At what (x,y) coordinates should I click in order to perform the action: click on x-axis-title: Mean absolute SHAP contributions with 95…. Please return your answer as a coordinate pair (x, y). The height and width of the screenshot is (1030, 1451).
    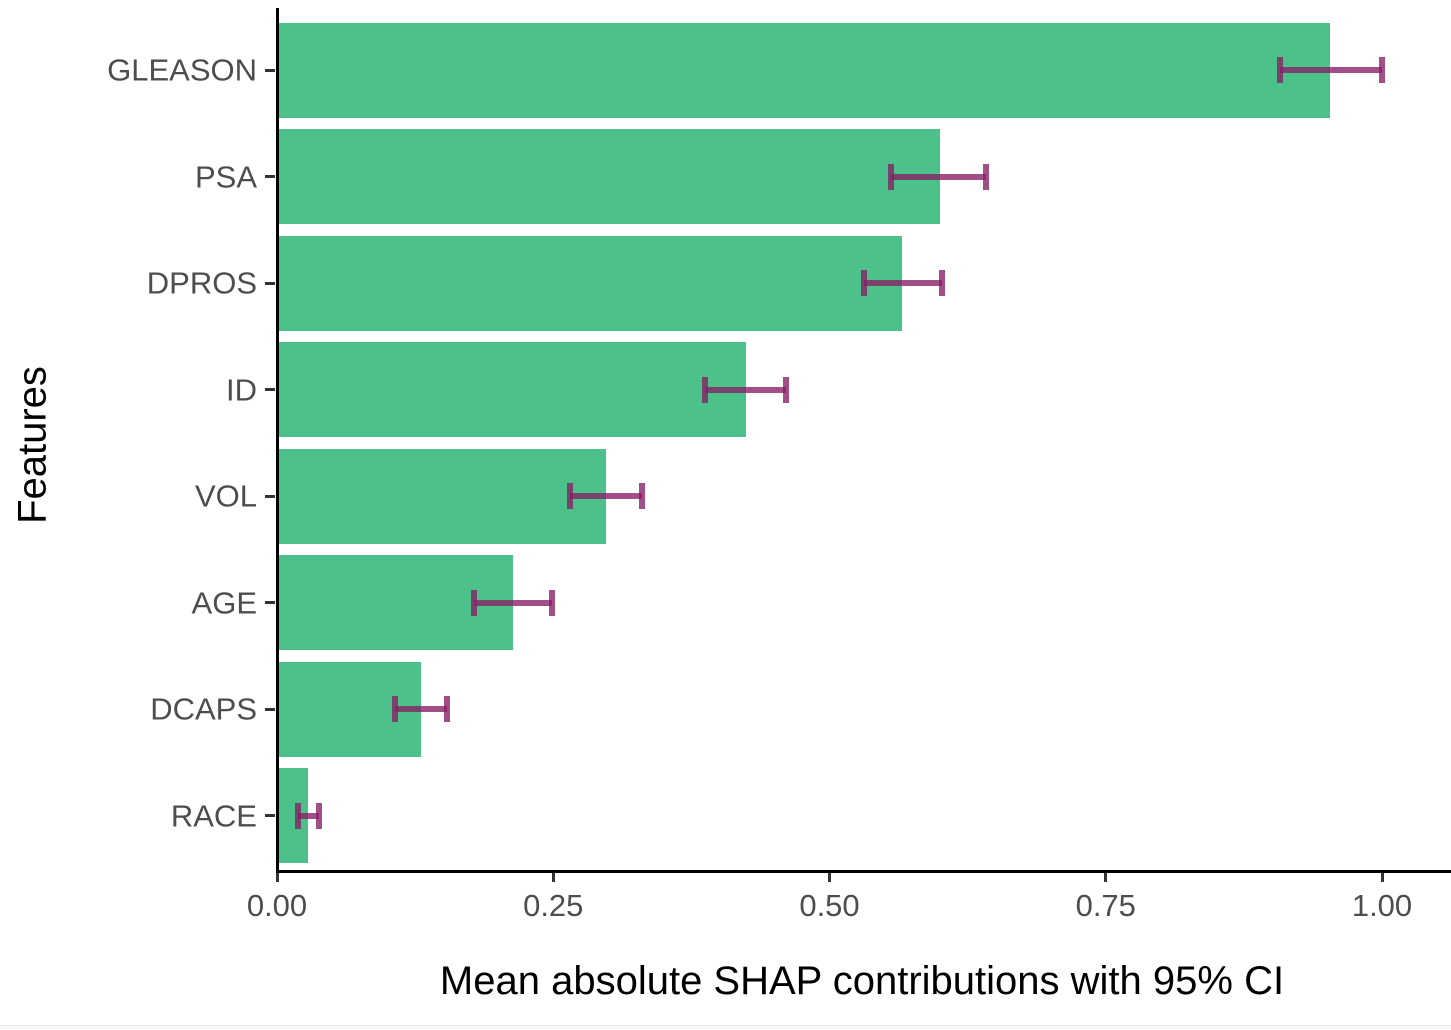
    Looking at the image, I should click on (862, 981).